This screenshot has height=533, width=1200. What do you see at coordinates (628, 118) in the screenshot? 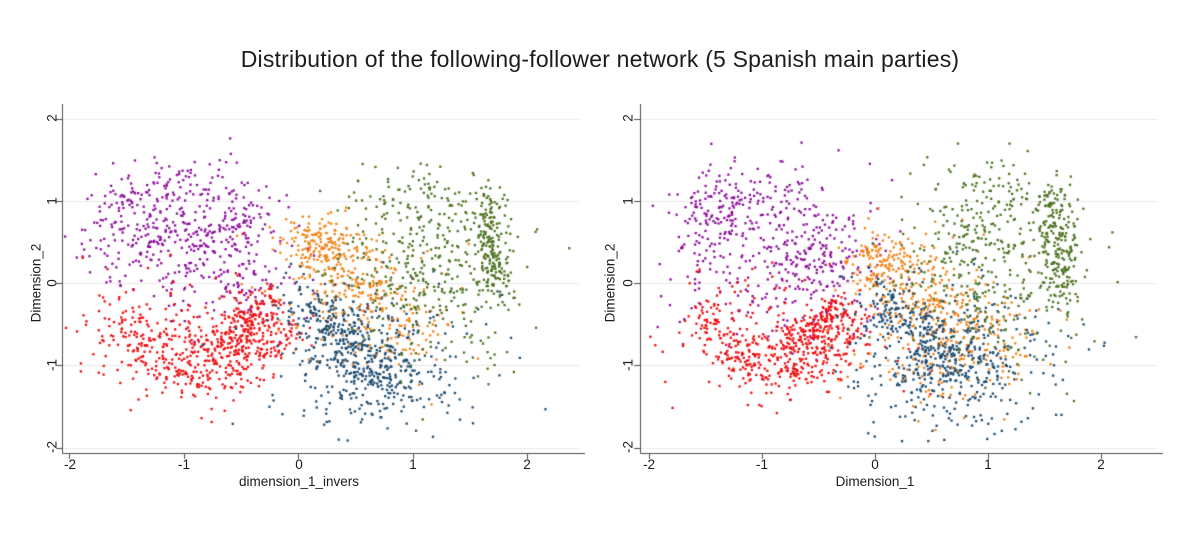
I see `right-ytick-2: 2` at bounding box center [628, 118].